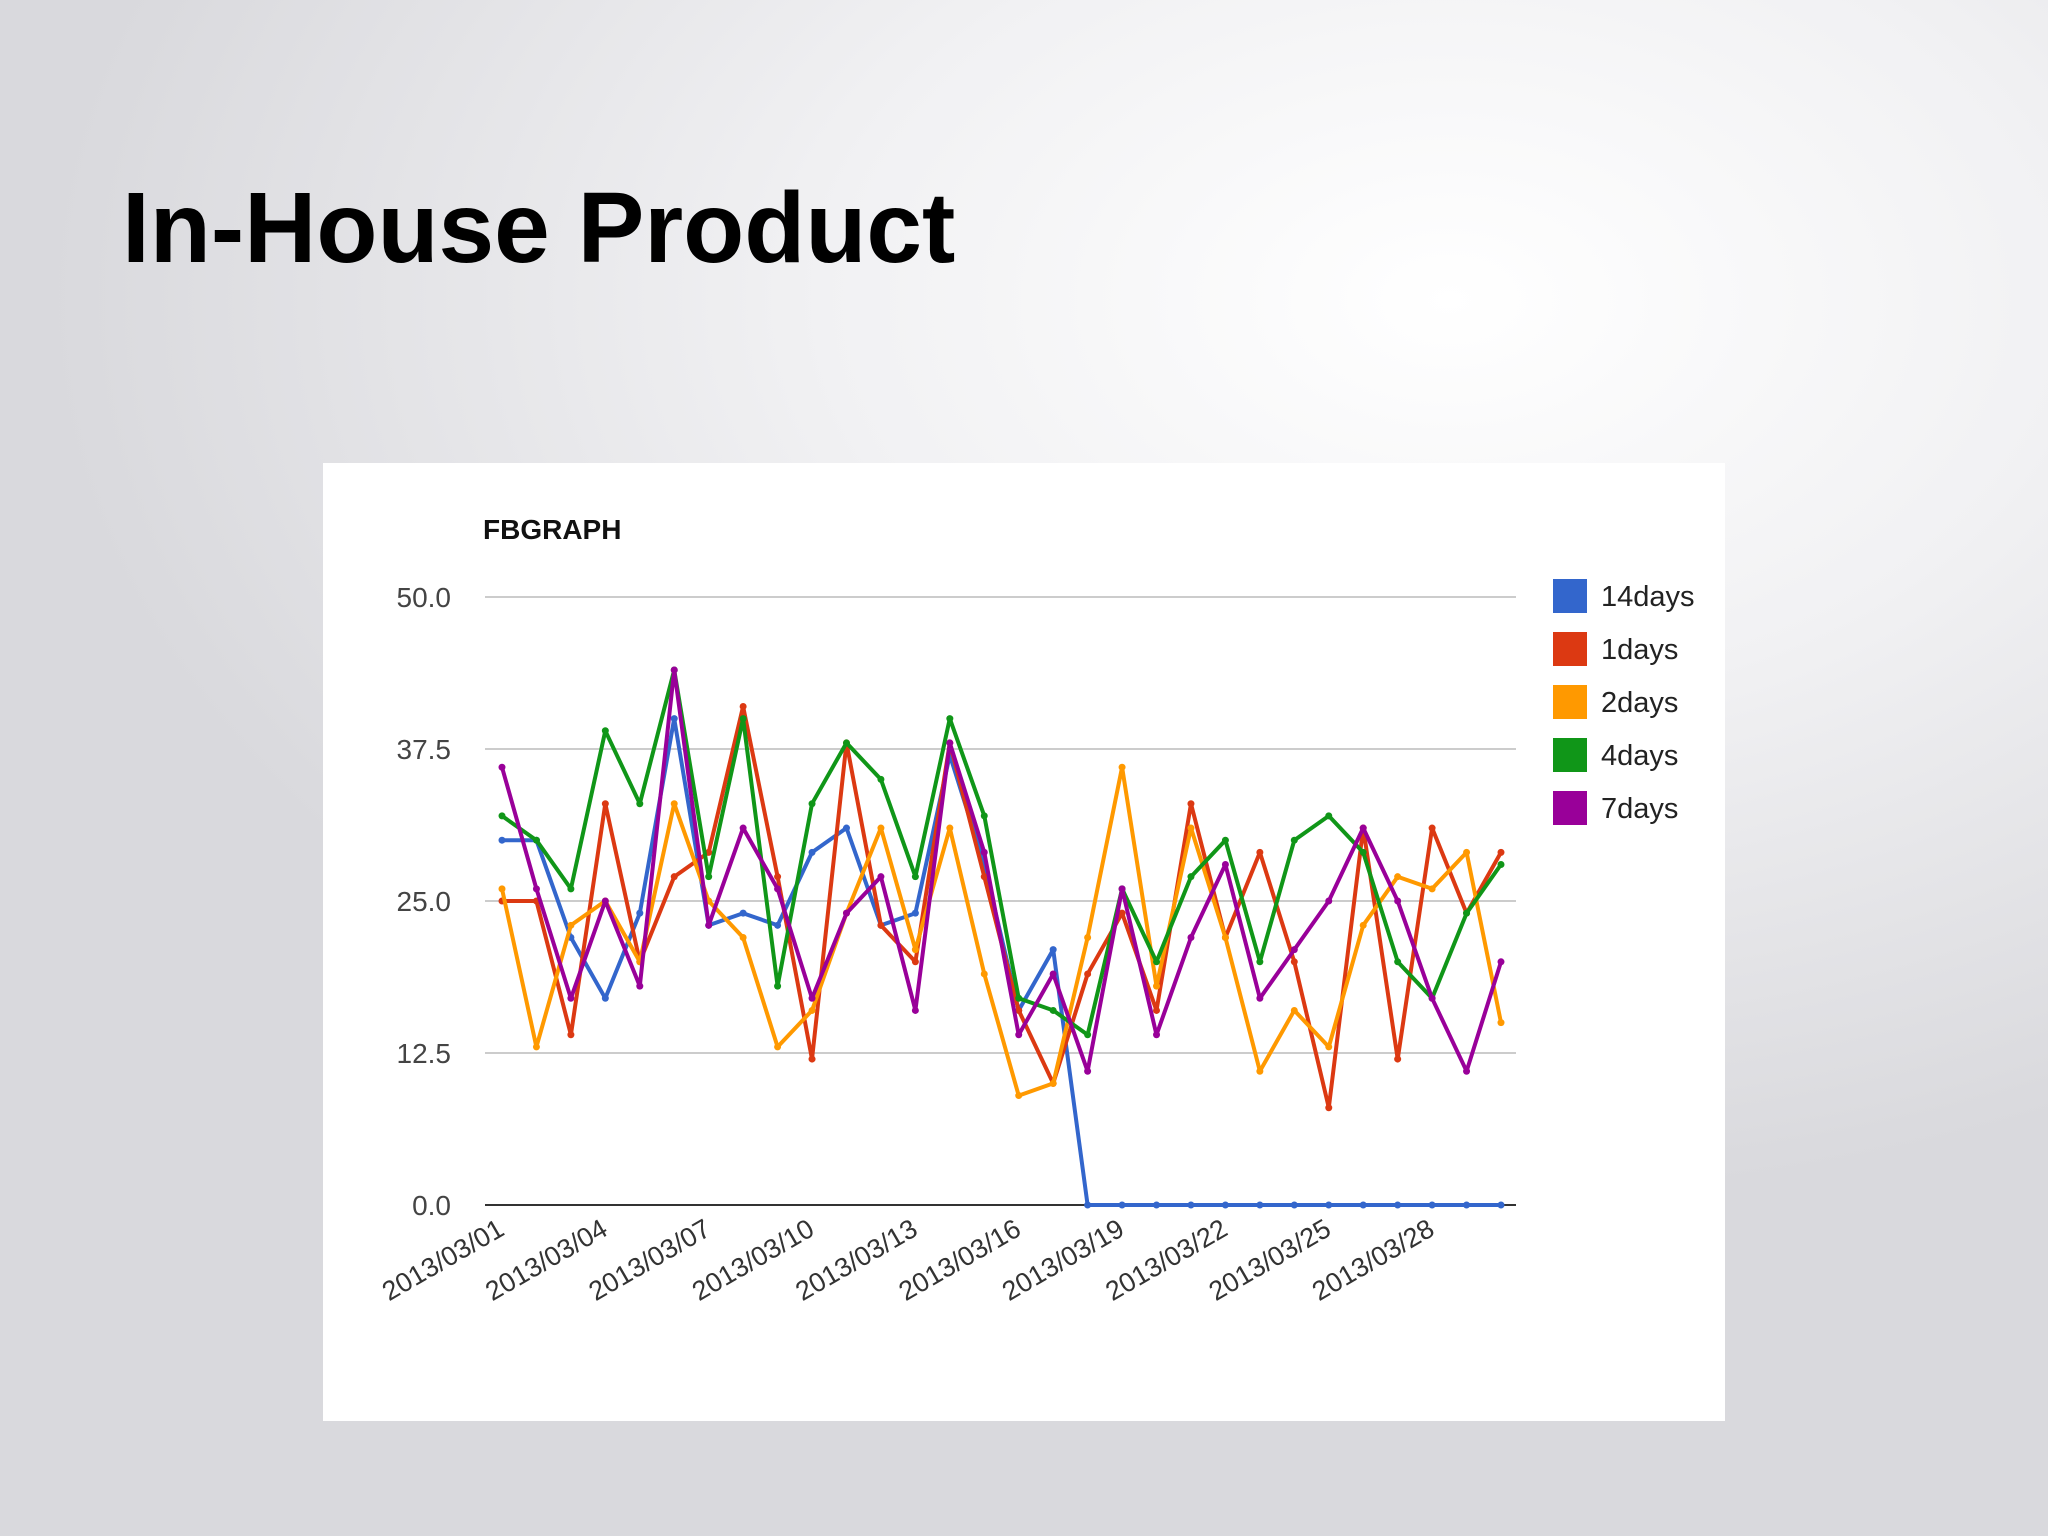 The image size is (2048, 1536). I want to click on y-tick-label: 25.0, so click(424, 901).